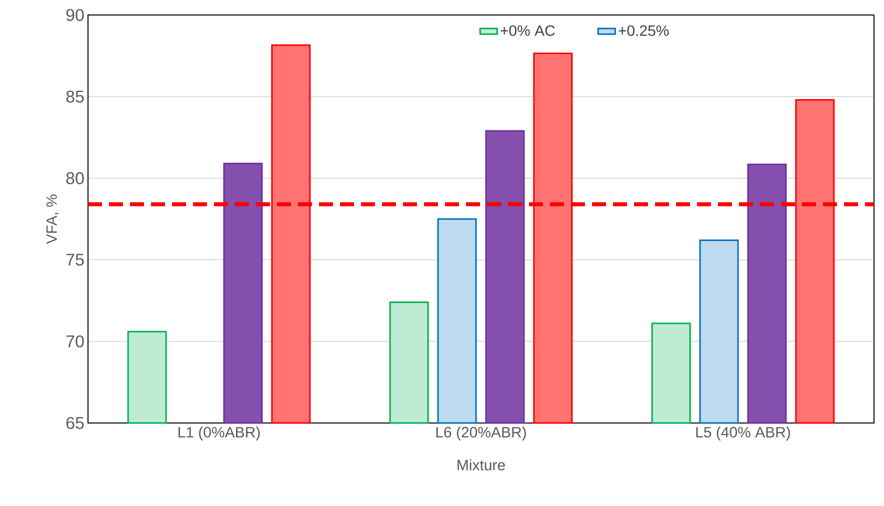 The image size is (884, 506). Describe the element at coordinates (75, 178) in the screenshot. I see `y-tick-label: 80` at that location.